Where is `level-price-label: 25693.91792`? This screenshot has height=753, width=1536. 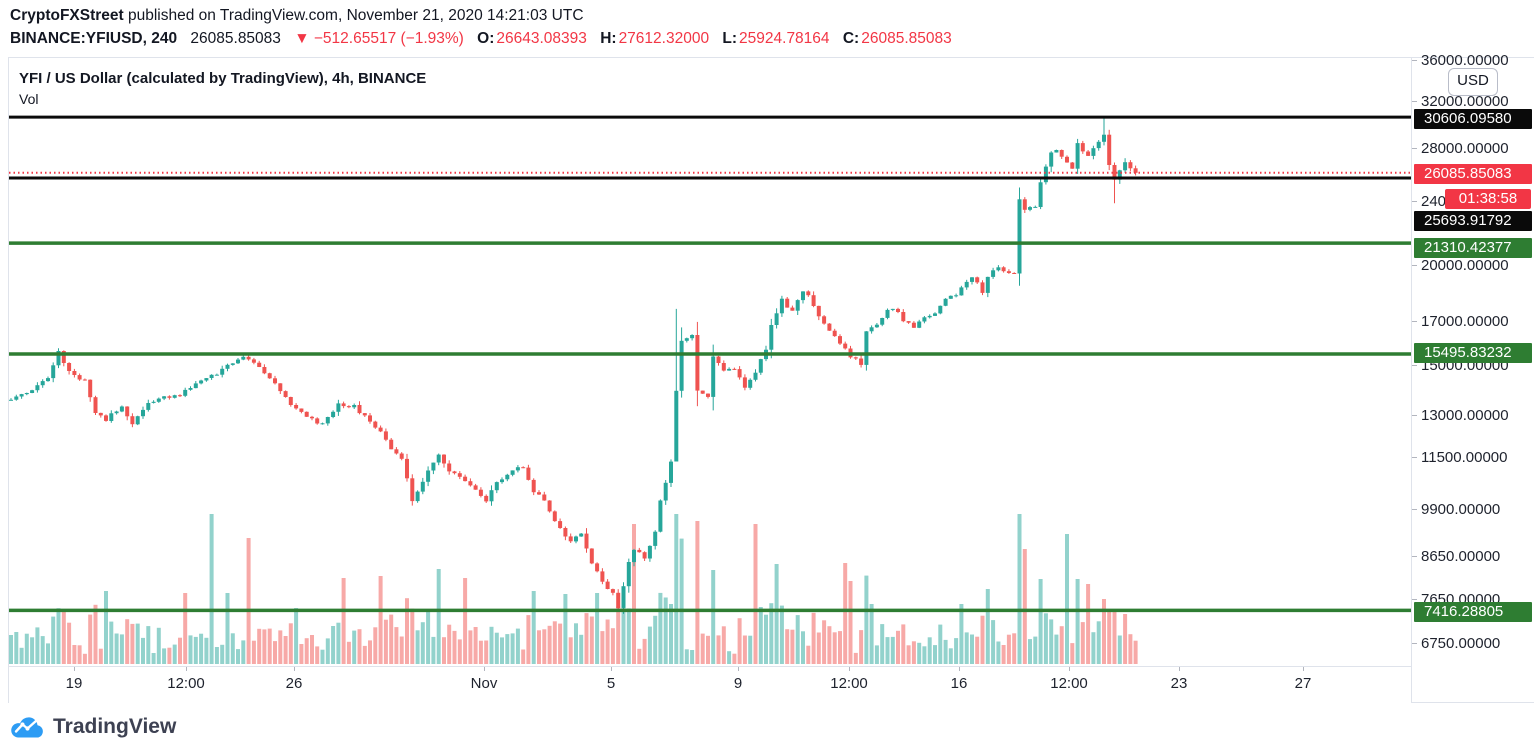
level-price-label: 25693.91792 is located at coordinates (1473, 221).